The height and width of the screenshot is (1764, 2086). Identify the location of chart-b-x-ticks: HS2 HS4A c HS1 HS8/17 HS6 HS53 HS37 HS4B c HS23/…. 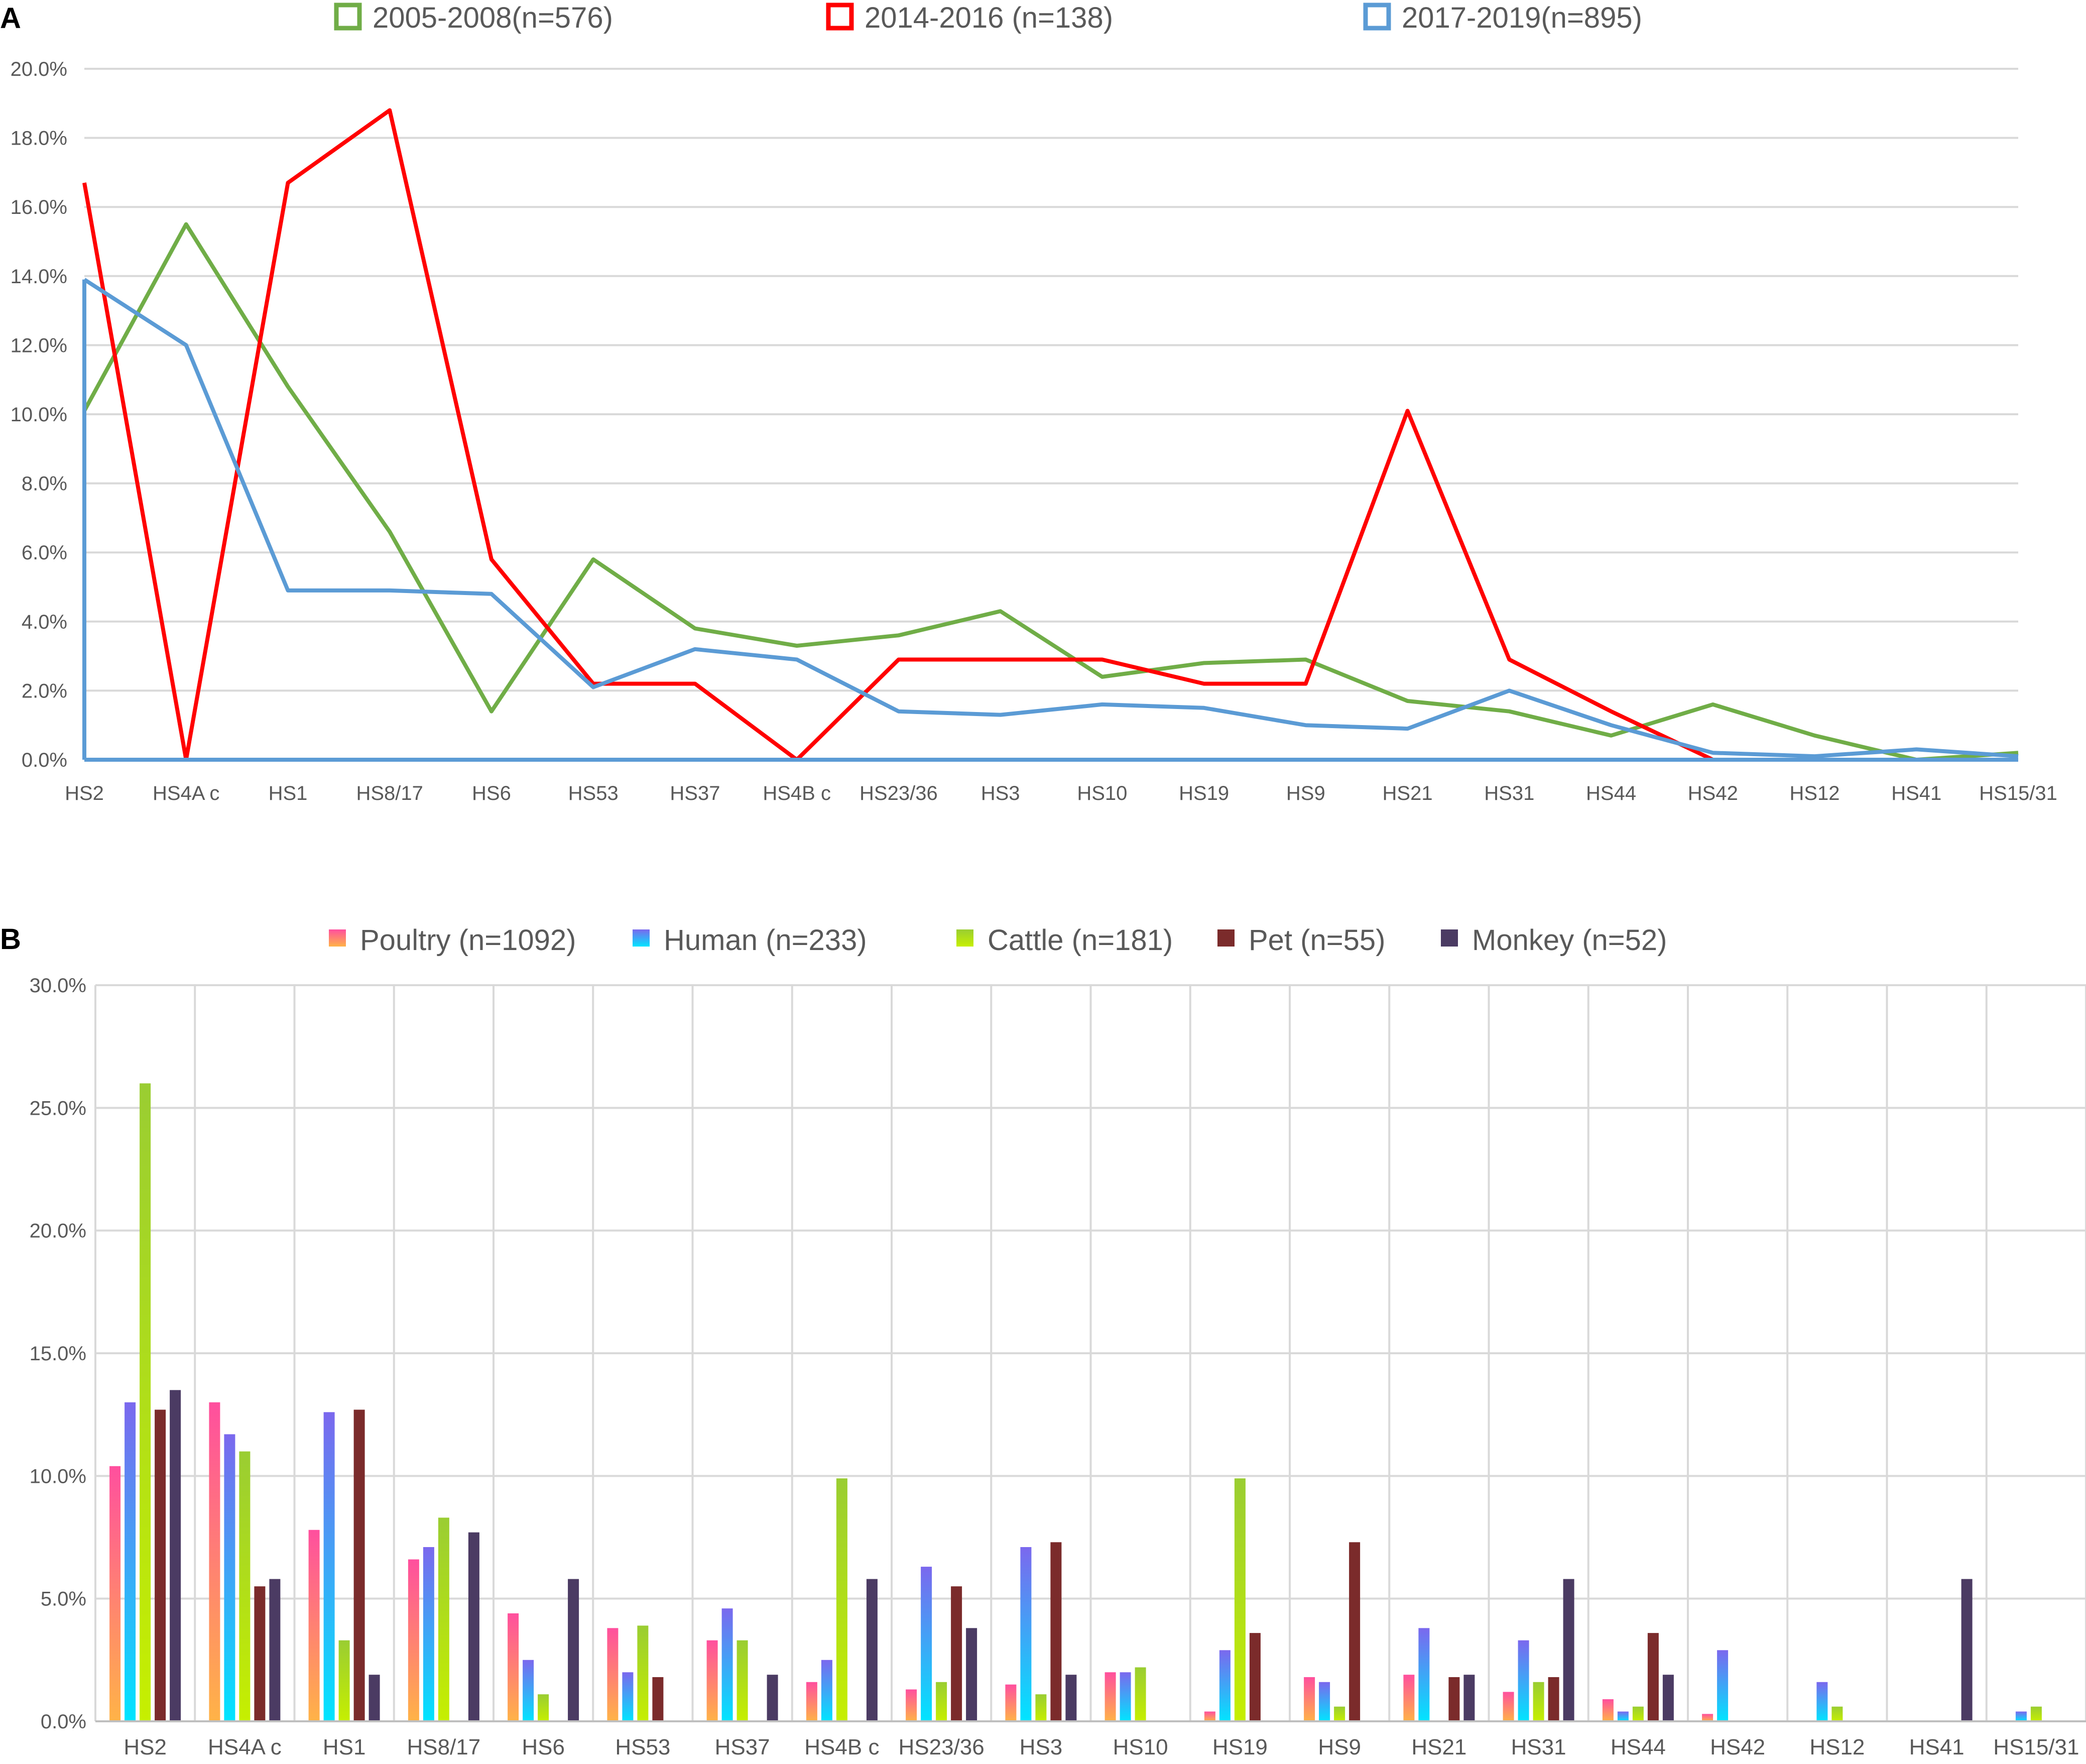
(1101, 1747).